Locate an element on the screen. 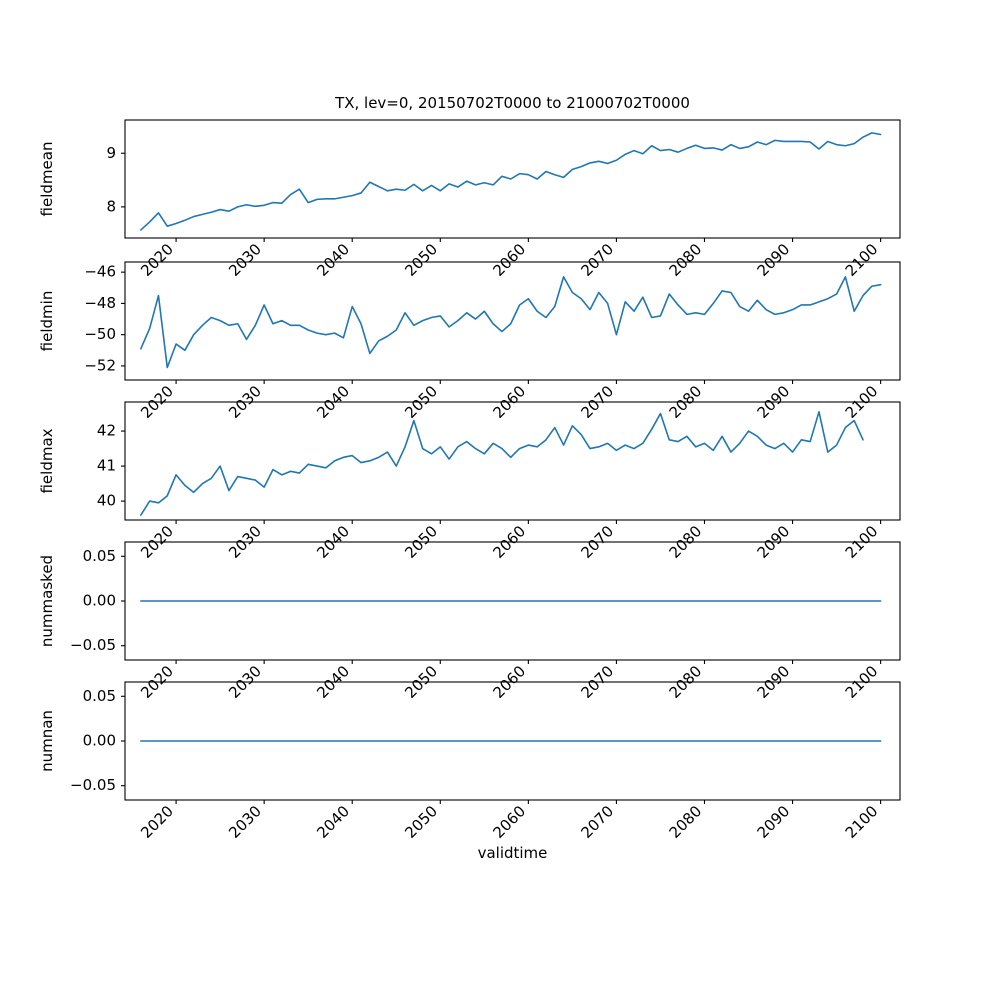 Image resolution: width=1000 pixels, height=1000 pixels. x-axis-label: validtime is located at coordinates (513, 853).